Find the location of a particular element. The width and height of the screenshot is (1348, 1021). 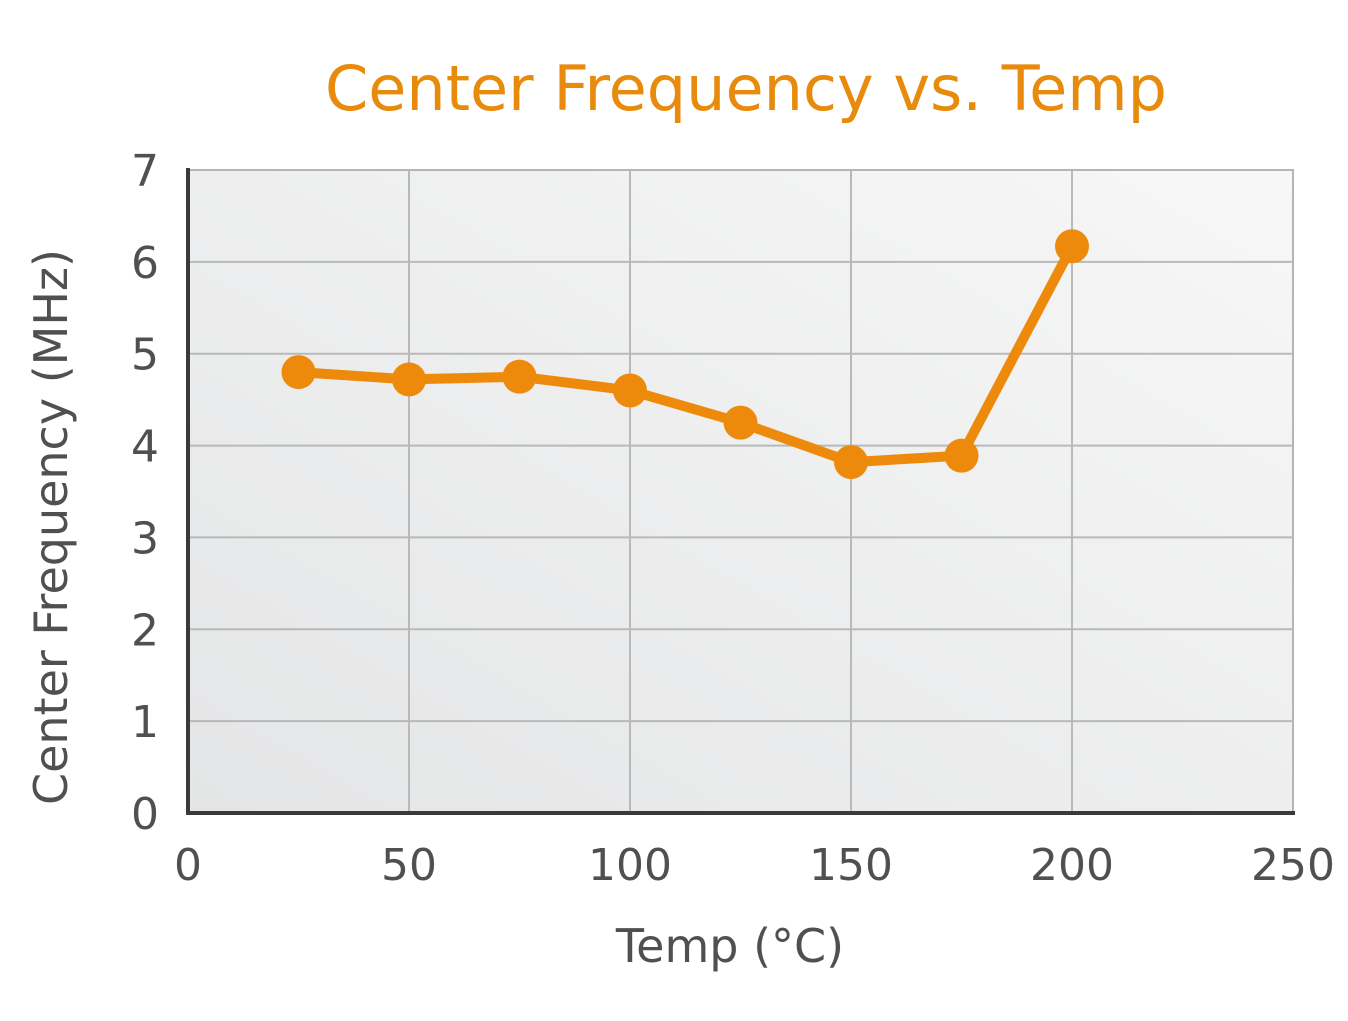

y-tick-label: 5 is located at coordinates (145, 355).